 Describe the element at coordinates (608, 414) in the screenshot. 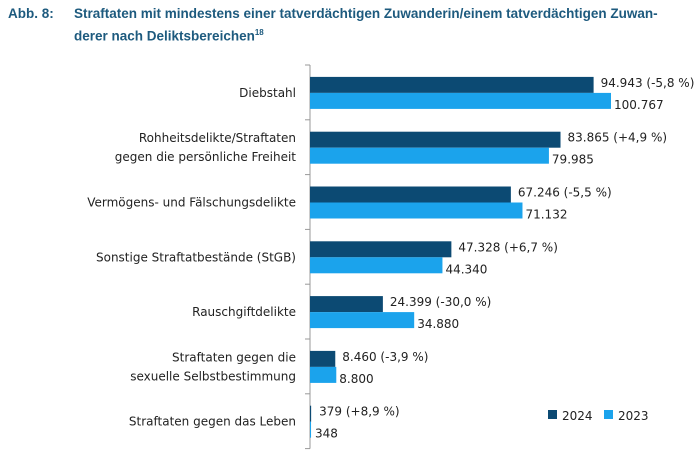

I see `legend-swatch-2023` at that location.